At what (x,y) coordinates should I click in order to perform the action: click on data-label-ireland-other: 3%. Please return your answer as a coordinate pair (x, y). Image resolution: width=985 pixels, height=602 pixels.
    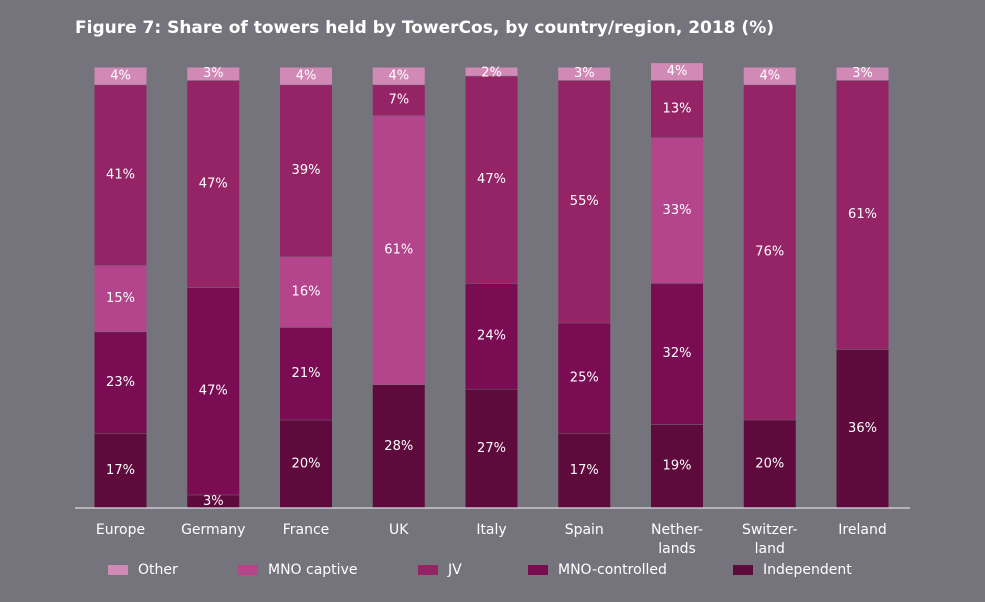
    Looking at the image, I should click on (862, 73).